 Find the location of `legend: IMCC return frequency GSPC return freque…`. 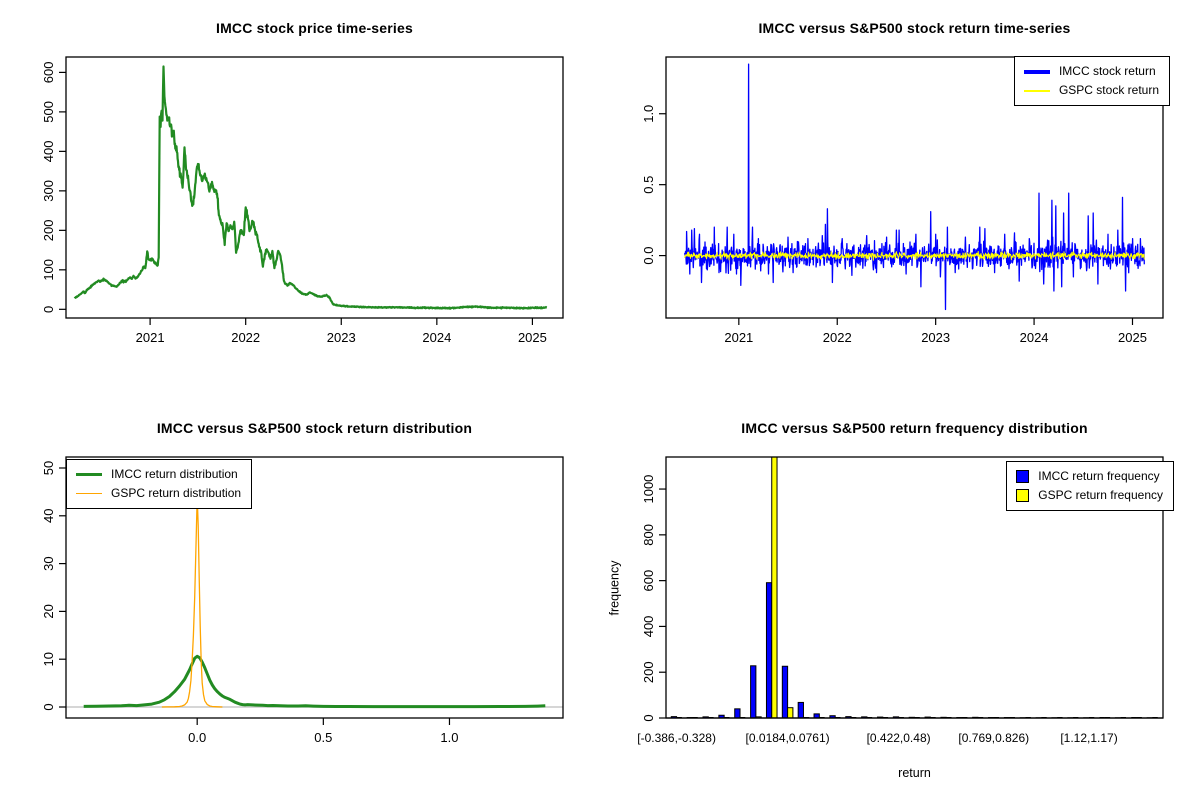

legend: IMCC return frequency GSPC return freque… is located at coordinates (1090, 486).